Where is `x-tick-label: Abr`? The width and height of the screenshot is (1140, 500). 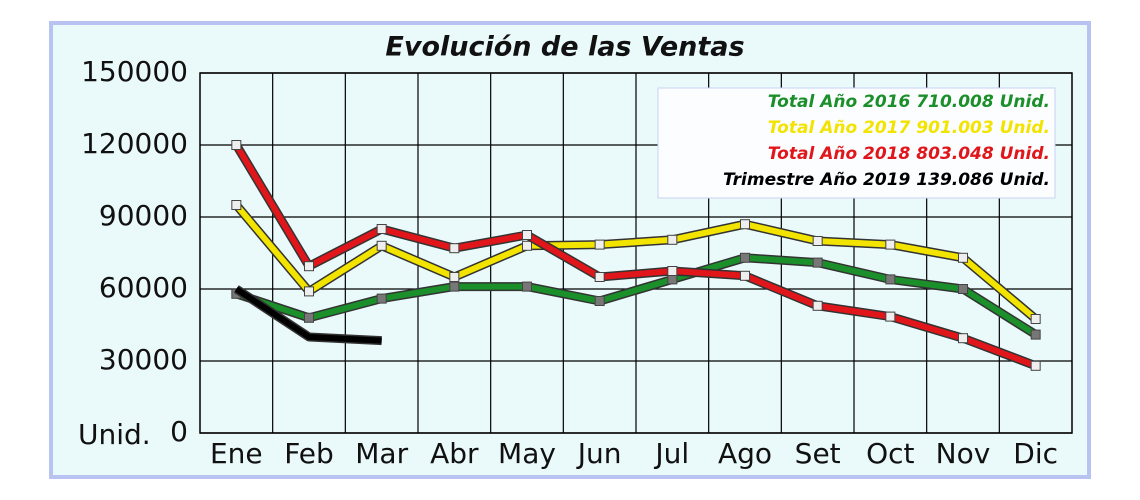
x-tick-label: Abr is located at coordinates (454, 453).